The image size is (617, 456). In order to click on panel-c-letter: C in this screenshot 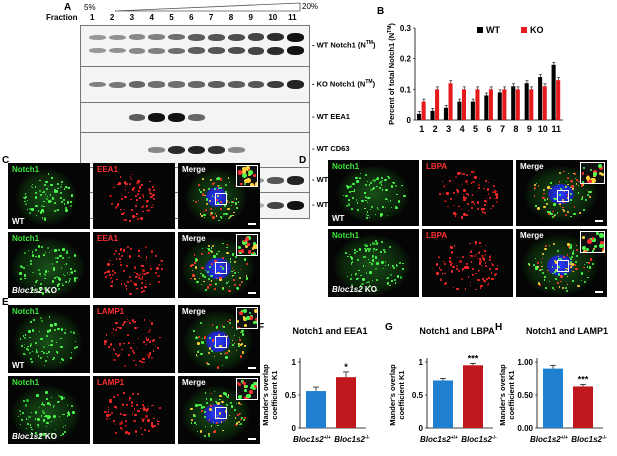, I will do `click(6, 160)`.